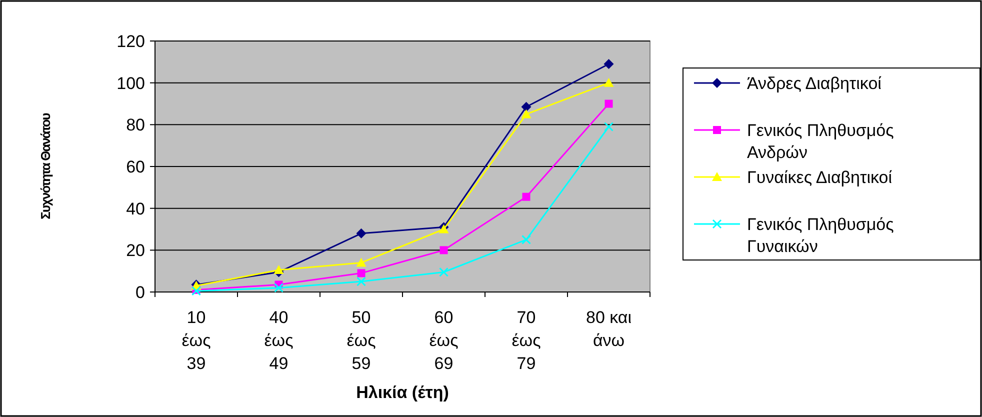  Describe the element at coordinates (609, 329) in the screenshot. I see `x-tick-label: 80 και άνω` at that location.